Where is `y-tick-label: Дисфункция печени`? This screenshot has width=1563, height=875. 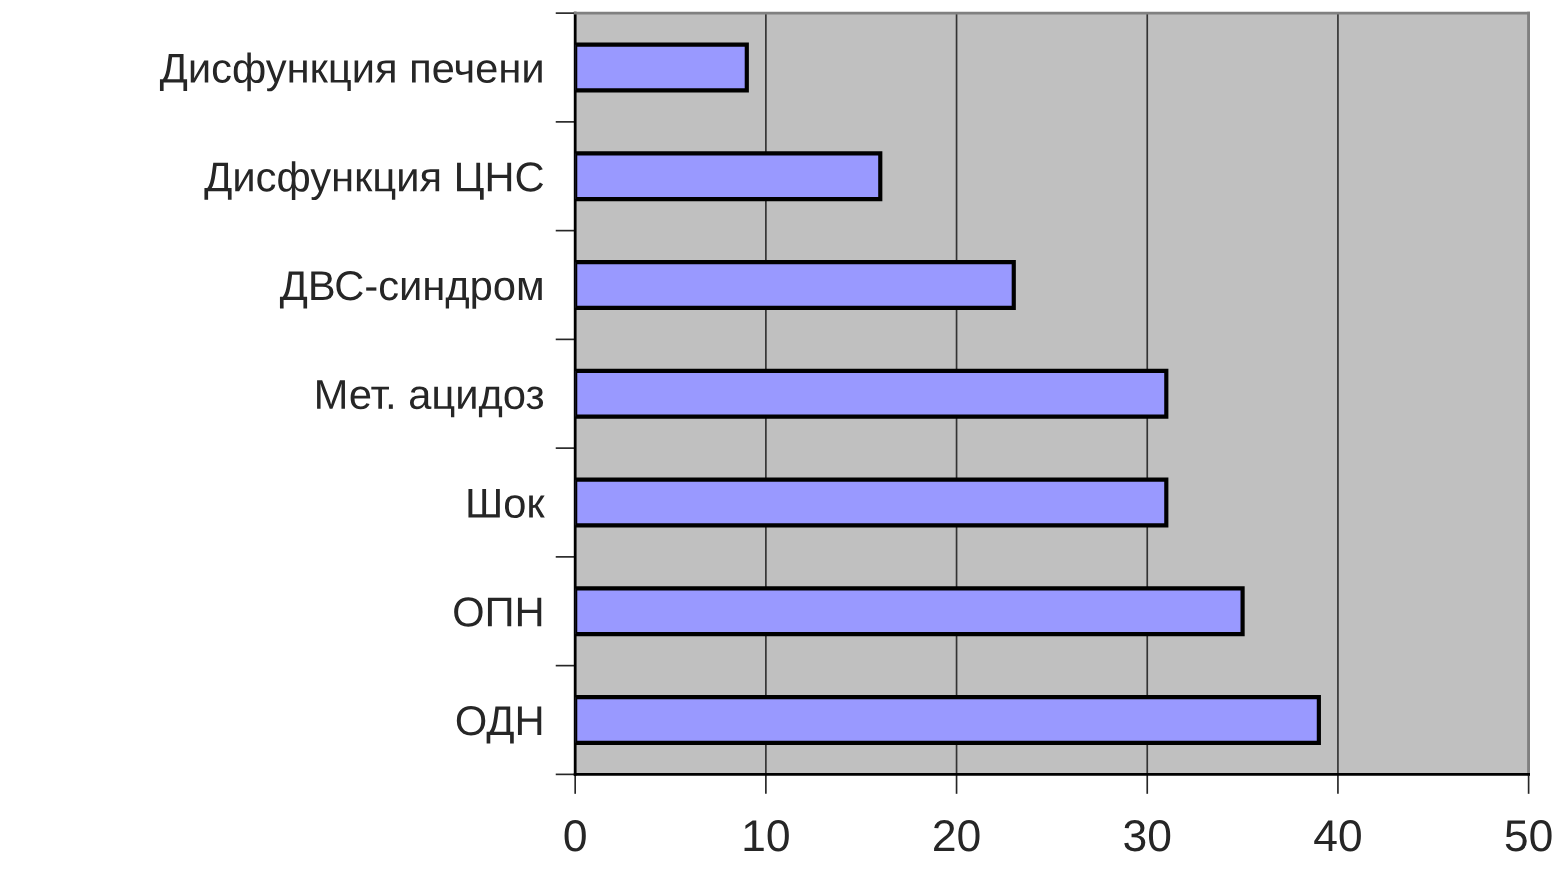 y-tick-label: Дисфункция печени is located at coordinates (350, 72).